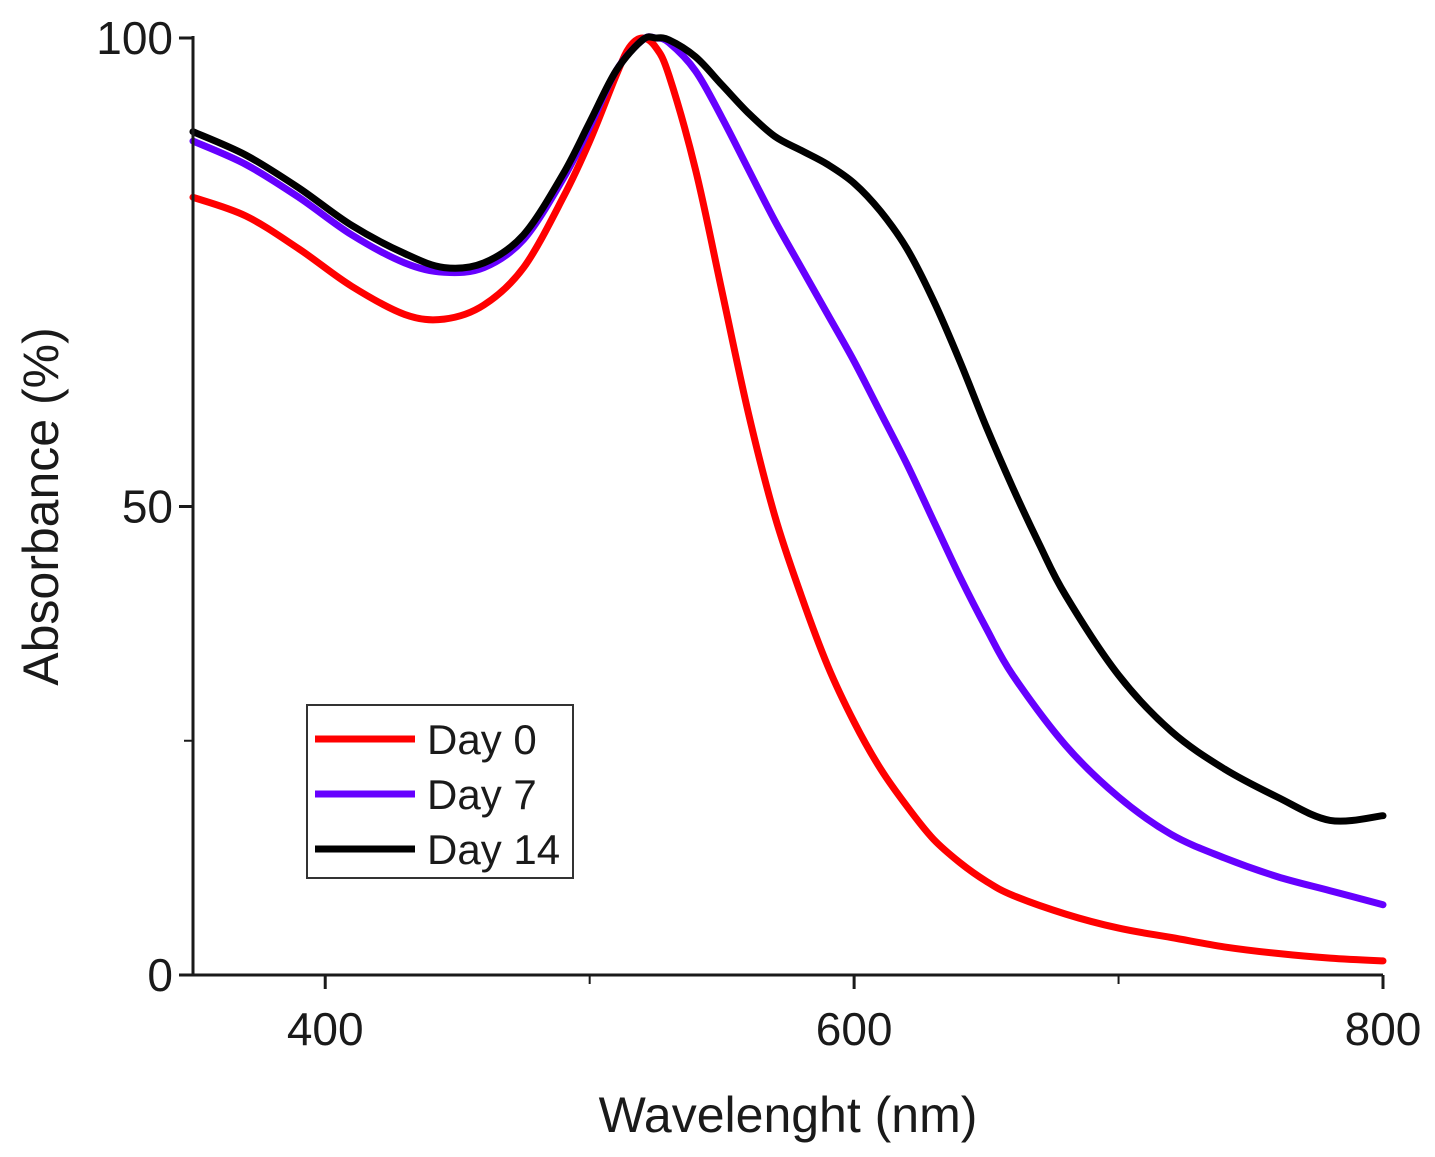 The width and height of the screenshot is (1435, 1157). Describe the element at coordinates (325, 1029) in the screenshot. I see `x-tick-label: 400` at that location.